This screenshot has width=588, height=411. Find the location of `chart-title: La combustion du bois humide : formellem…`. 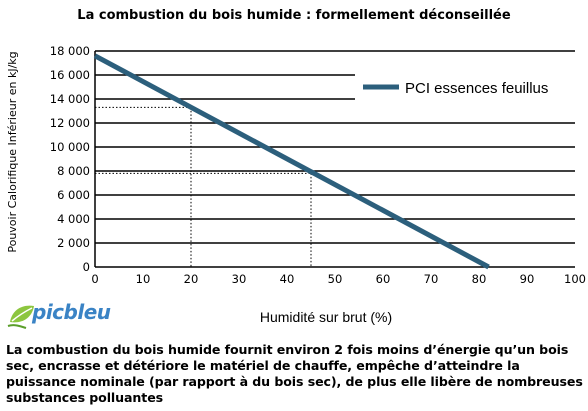

chart-title: La combustion du bois humide : formellem… is located at coordinates (294, 15).